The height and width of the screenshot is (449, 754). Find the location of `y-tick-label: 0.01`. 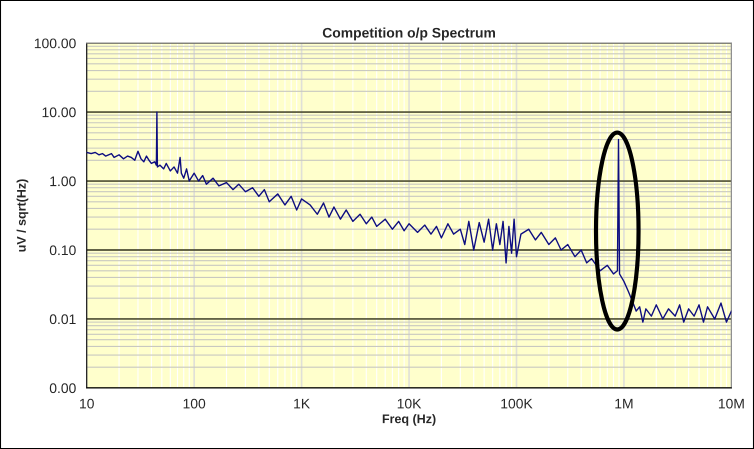

y-tick-label: 0.01 is located at coordinates (63, 319).